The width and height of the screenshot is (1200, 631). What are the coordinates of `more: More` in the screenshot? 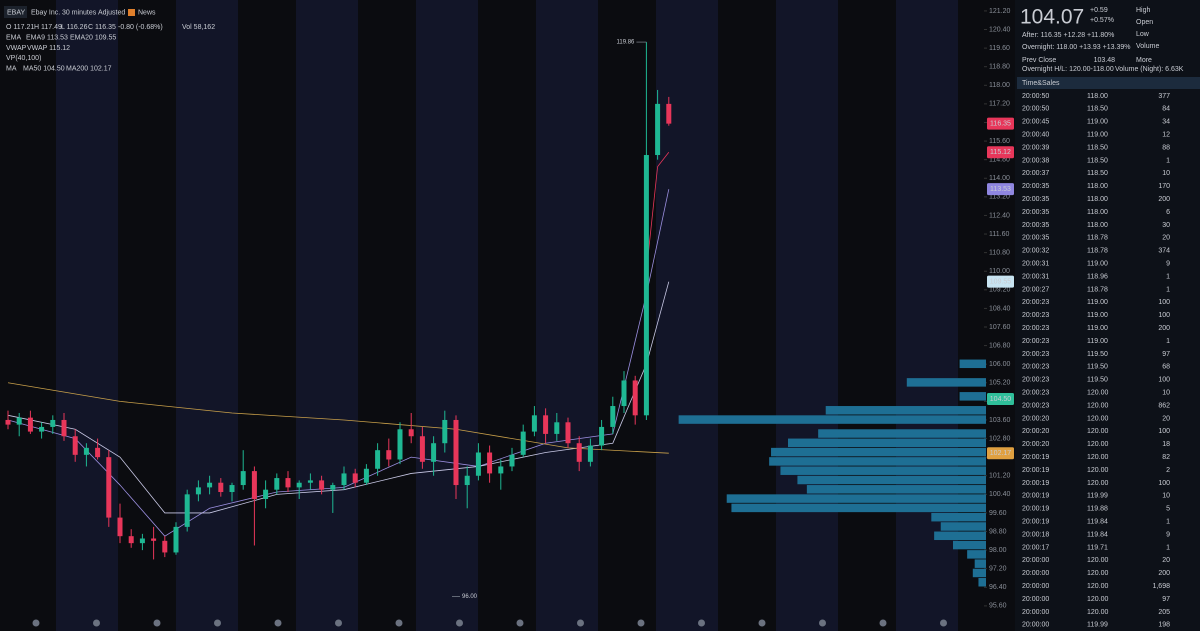 It's located at (1144, 60).